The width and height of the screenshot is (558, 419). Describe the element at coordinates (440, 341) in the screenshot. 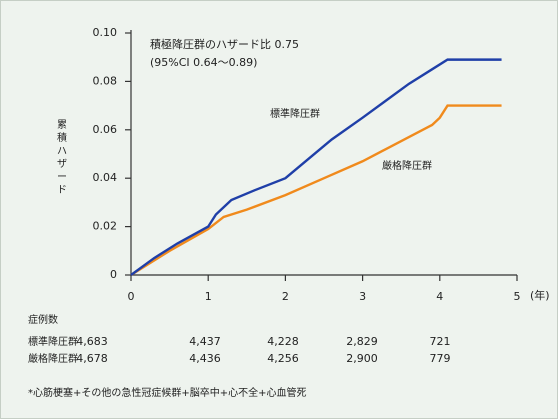

I see `risk-count: 721` at that location.